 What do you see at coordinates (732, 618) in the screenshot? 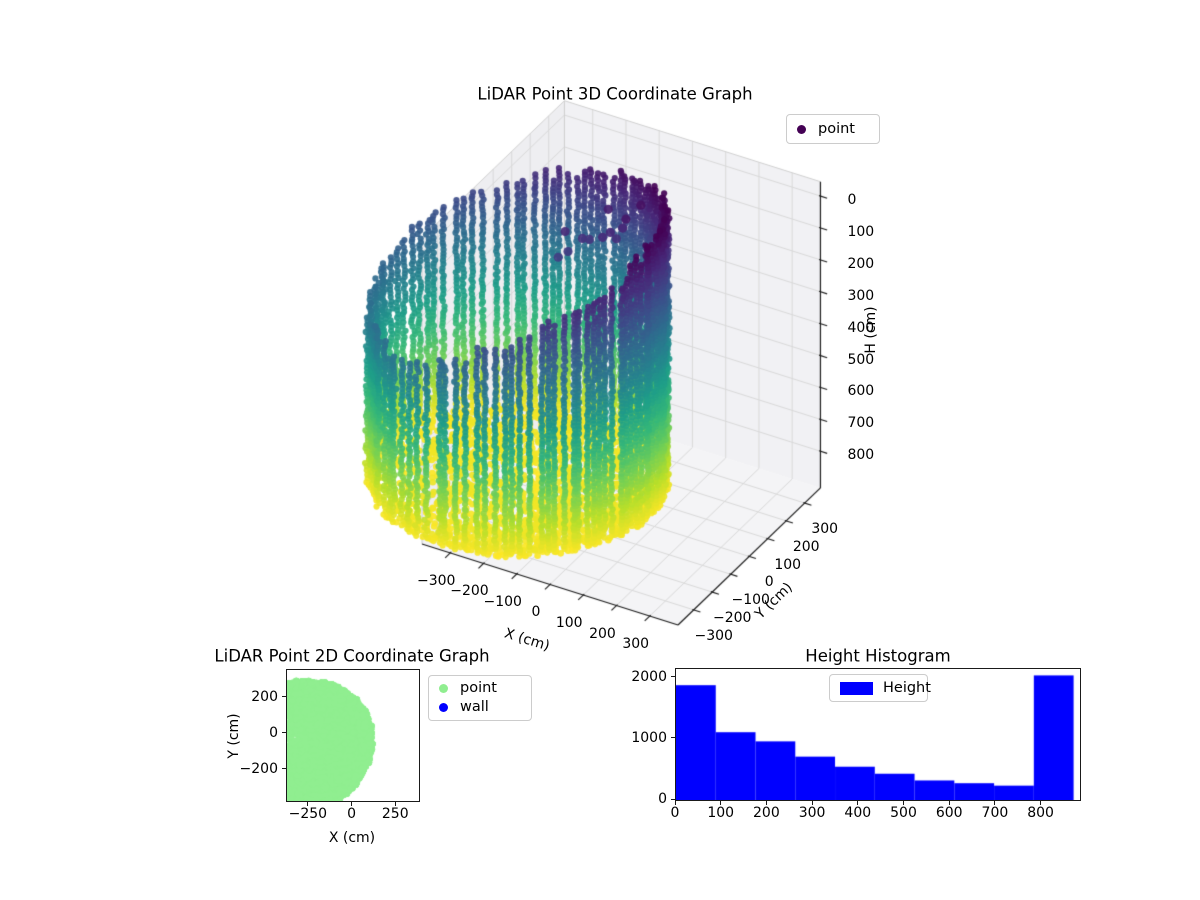
I see `plot3d-y-tick-label: −200` at bounding box center [732, 618].